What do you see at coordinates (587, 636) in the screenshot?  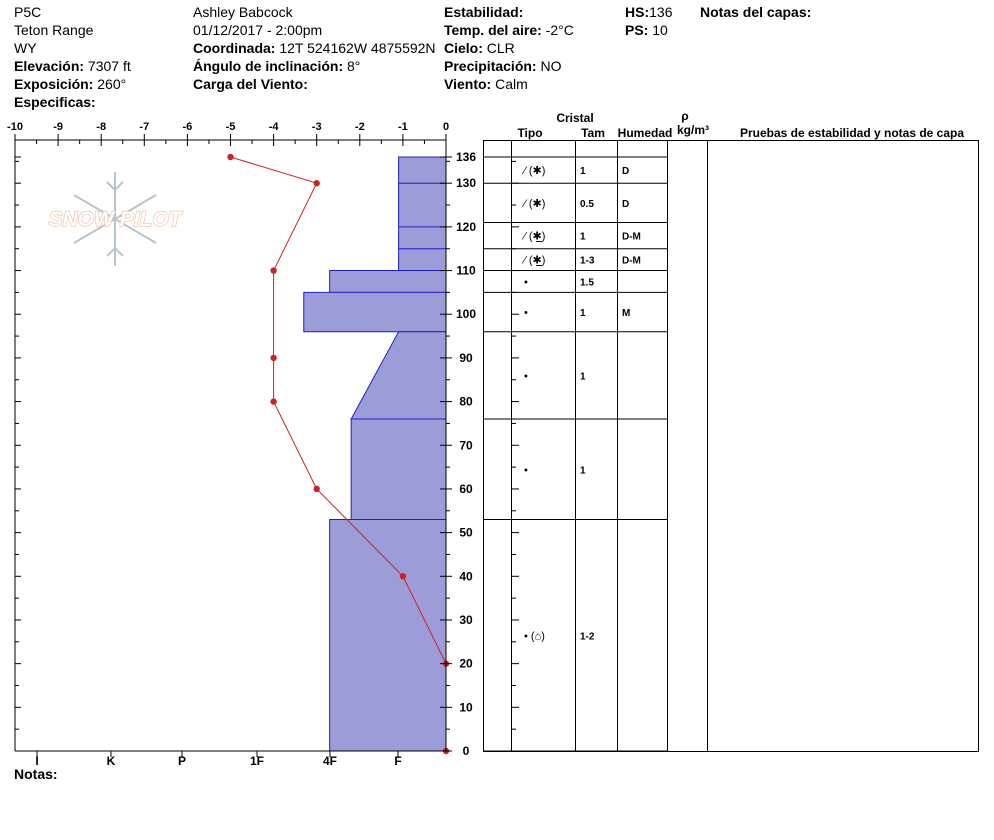 I see `crystal-size: 1-2` at bounding box center [587, 636].